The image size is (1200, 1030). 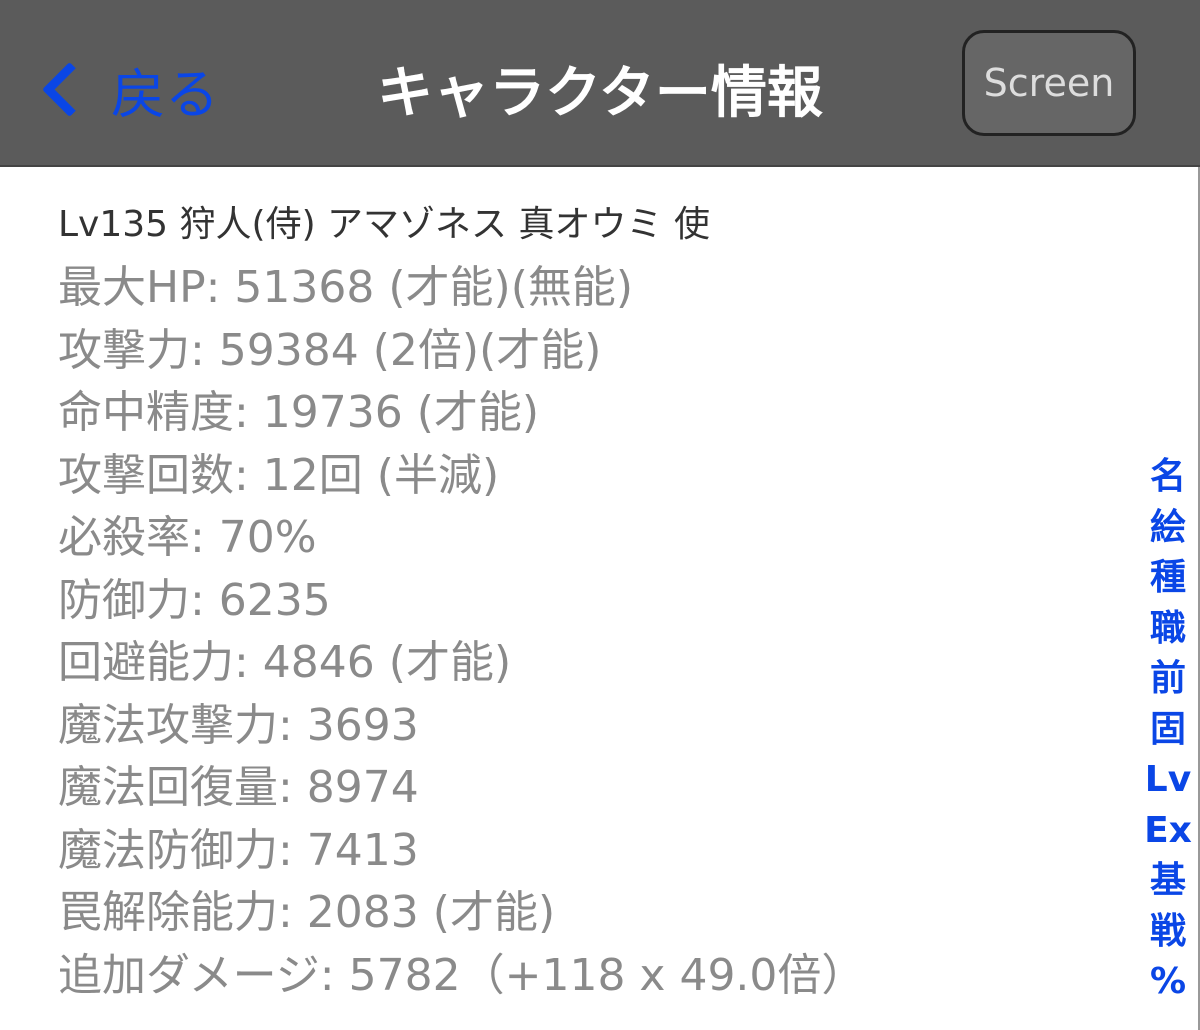 What do you see at coordinates (1167, 880) in the screenshot?
I see `index-item: 基` at bounding box center [1167, 880].